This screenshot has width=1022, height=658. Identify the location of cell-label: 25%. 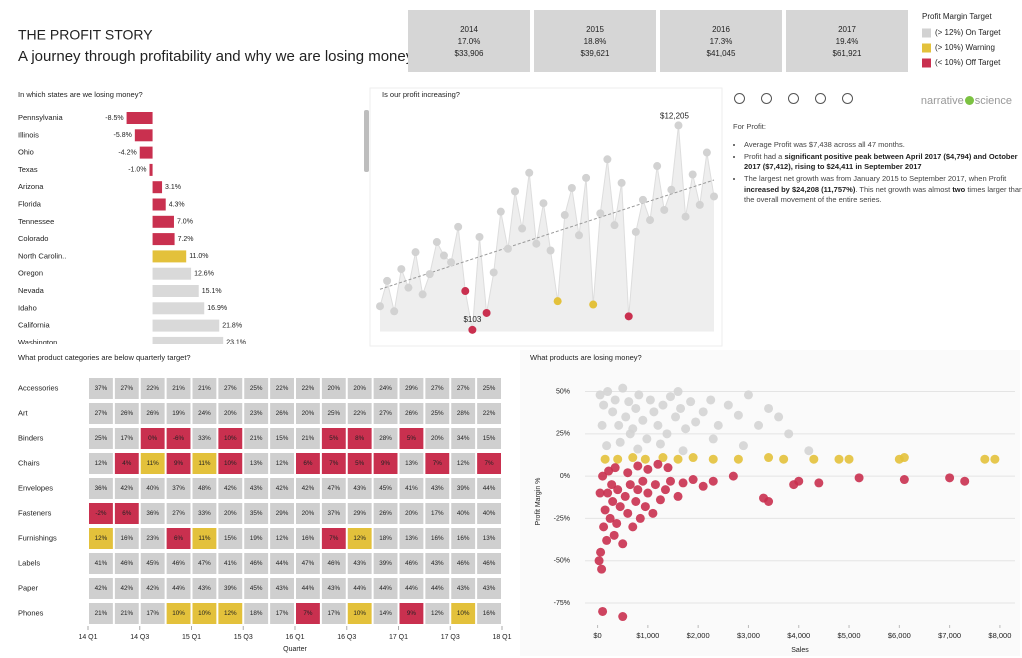
(489, 388).